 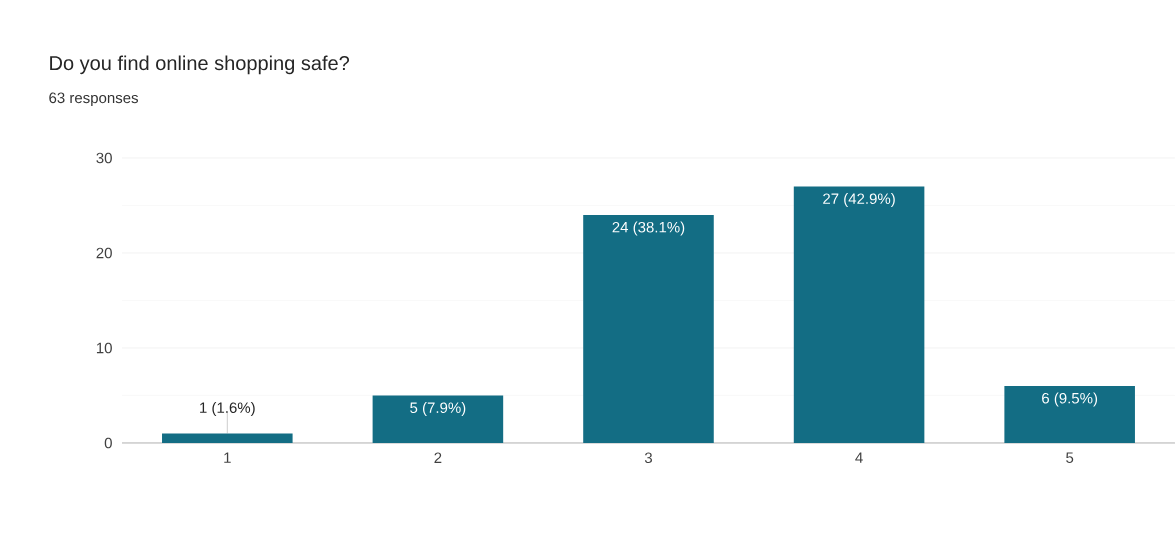 I want to click on data-label: 5 (7.9%), so click(x=438, y=409).